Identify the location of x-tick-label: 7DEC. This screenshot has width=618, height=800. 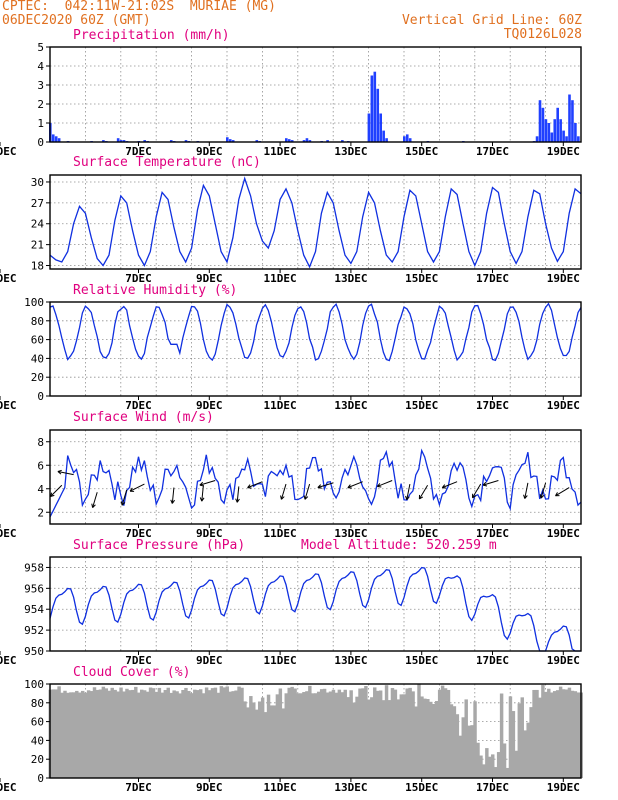
(138, 405).